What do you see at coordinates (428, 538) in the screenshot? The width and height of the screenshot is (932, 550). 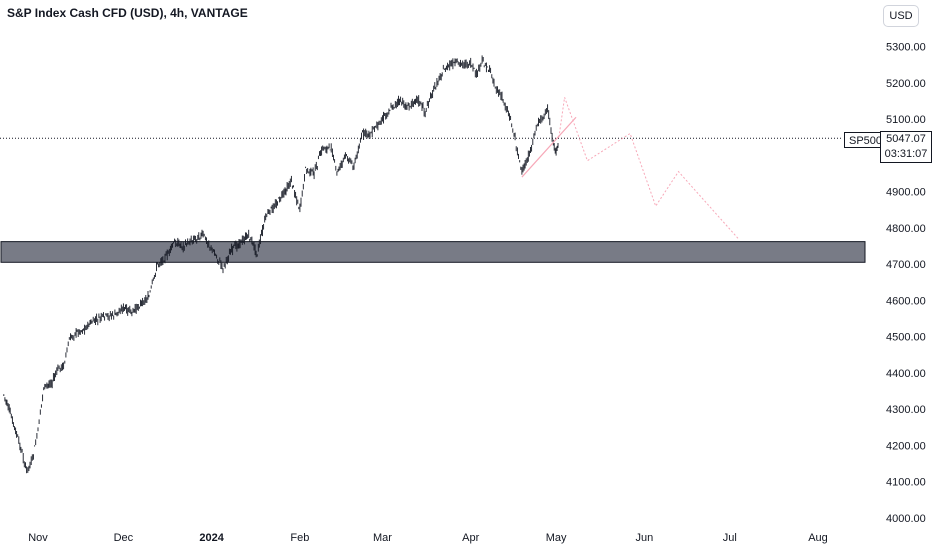 I see `time-axis: Nov Dec 2024 Feb Mar Apr May Jun Jul Aug` at bounding box center [428, 538].